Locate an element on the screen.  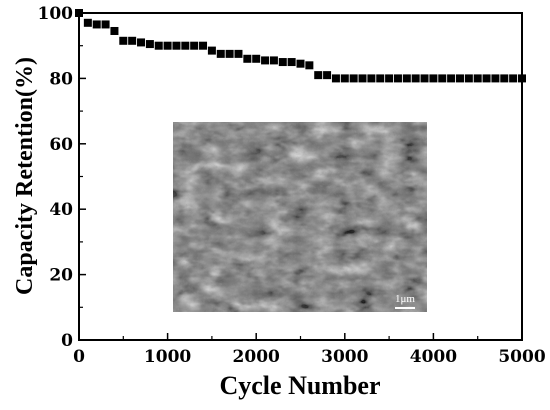
y-tick-label: 60 is located at coordinates (61, 145).